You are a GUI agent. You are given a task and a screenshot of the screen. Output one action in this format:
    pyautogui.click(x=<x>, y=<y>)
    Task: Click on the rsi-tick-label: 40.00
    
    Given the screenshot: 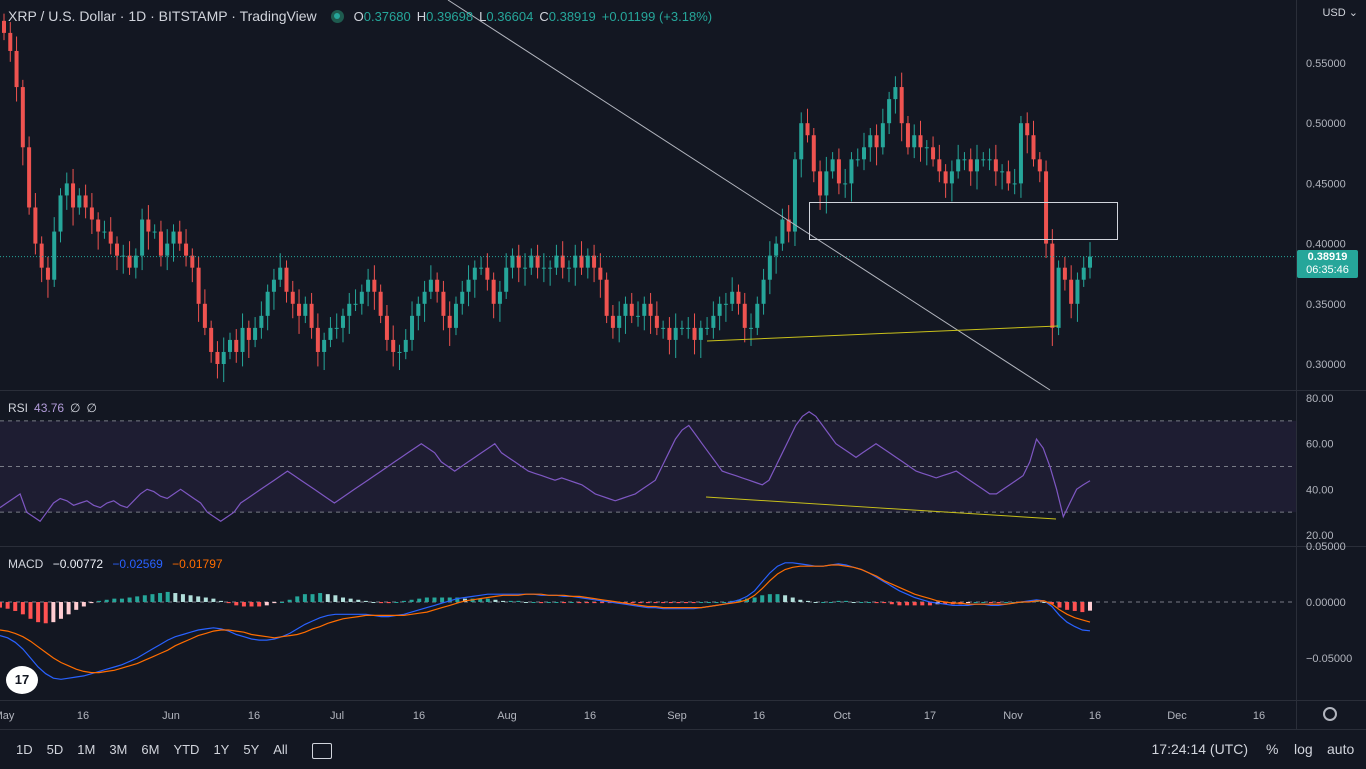 What is the action you would take?
    pyautogui.click(x=1320, y=490)
    